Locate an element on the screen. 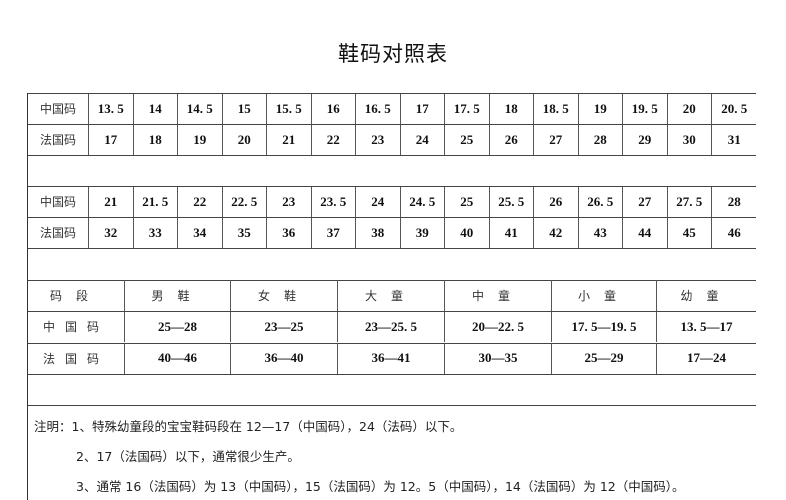 The width and height of the screenshot is (786, 500). range-cell: 13. 5—17 is located at coordinates (706, 326).